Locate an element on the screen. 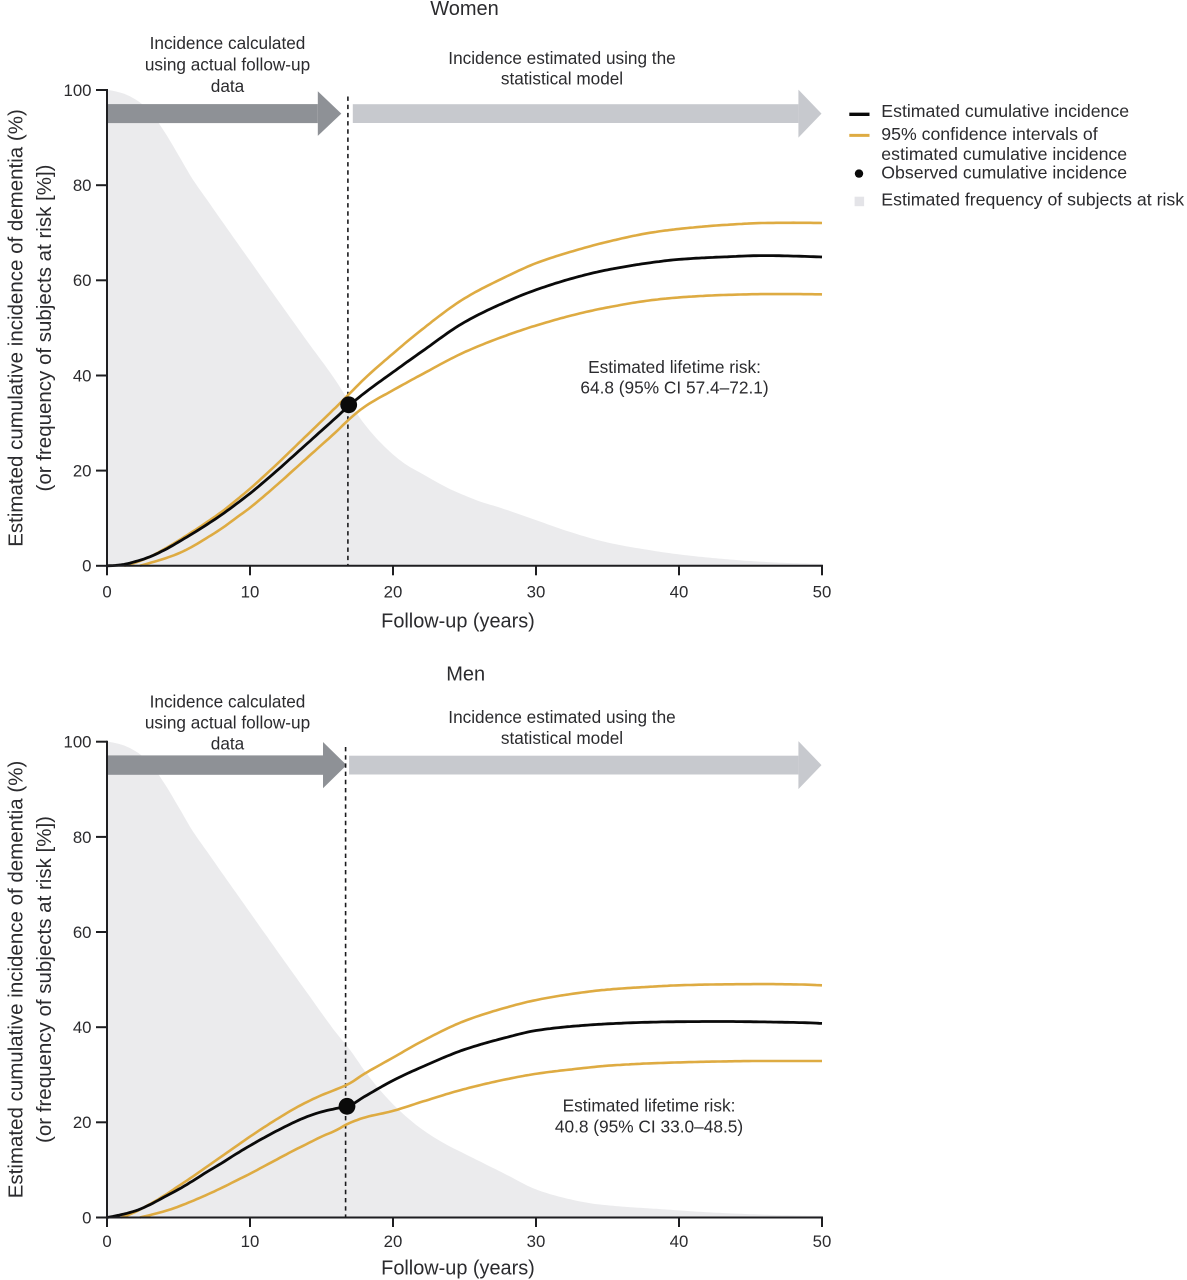  svg-text: 95% confidence intervals of is located at coordinates (989, 134).